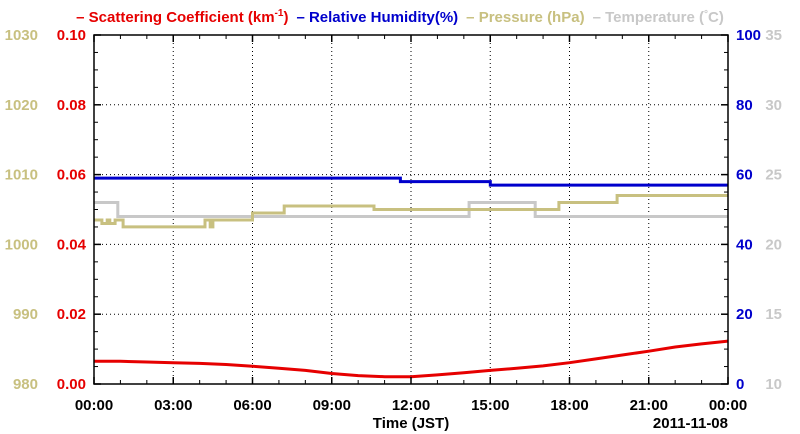 The width and height of the screenshot is (800, 434). What do you see at coordinates (773, 175) in the screenshot?
I see `temperature-axis-tick-label: 25` at bounding box center [773, 175].